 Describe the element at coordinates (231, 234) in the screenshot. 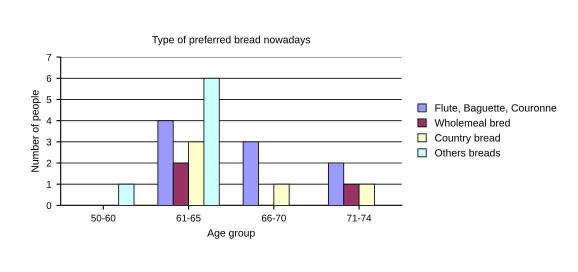

I see `x-axis-title: Age group` at that location.